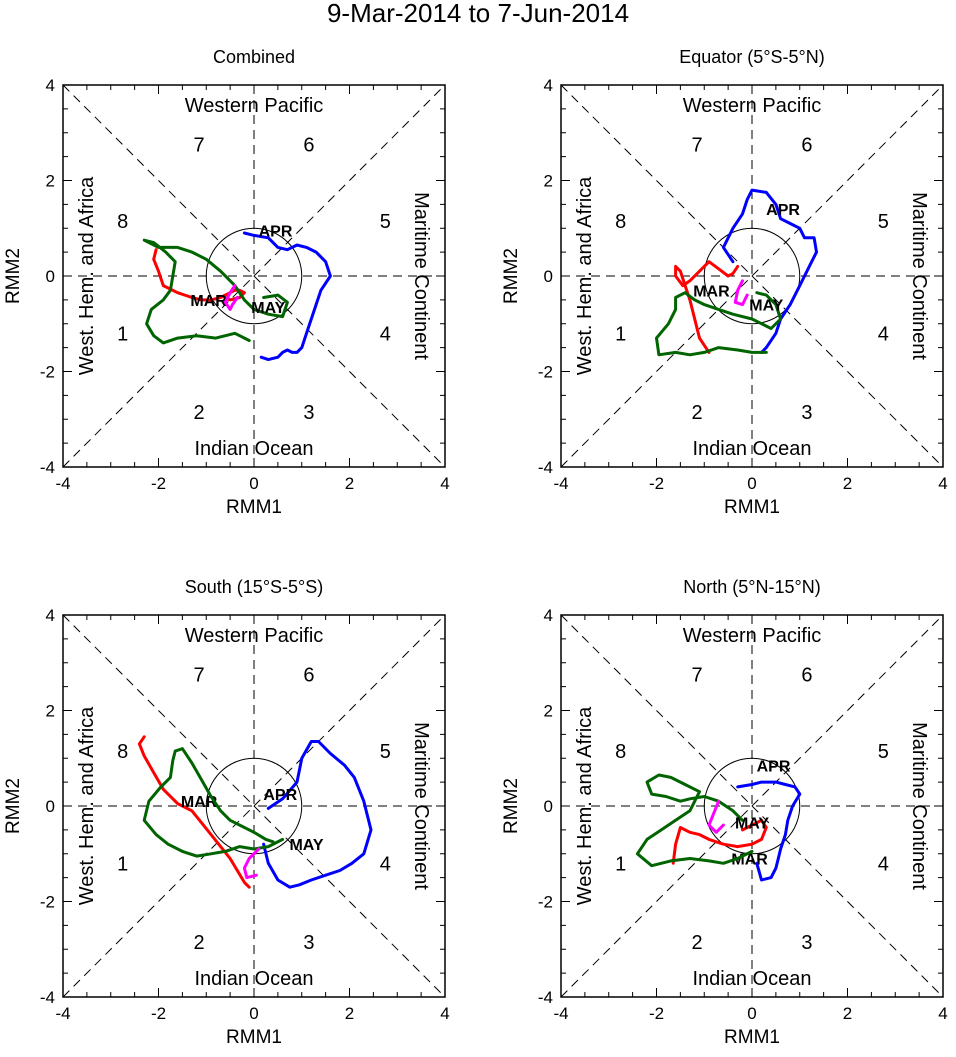 The image size is (956, 1057). I want to click on figure-title: 9-Mar-2014 to 7-Jun-2014, so click(478, 14).